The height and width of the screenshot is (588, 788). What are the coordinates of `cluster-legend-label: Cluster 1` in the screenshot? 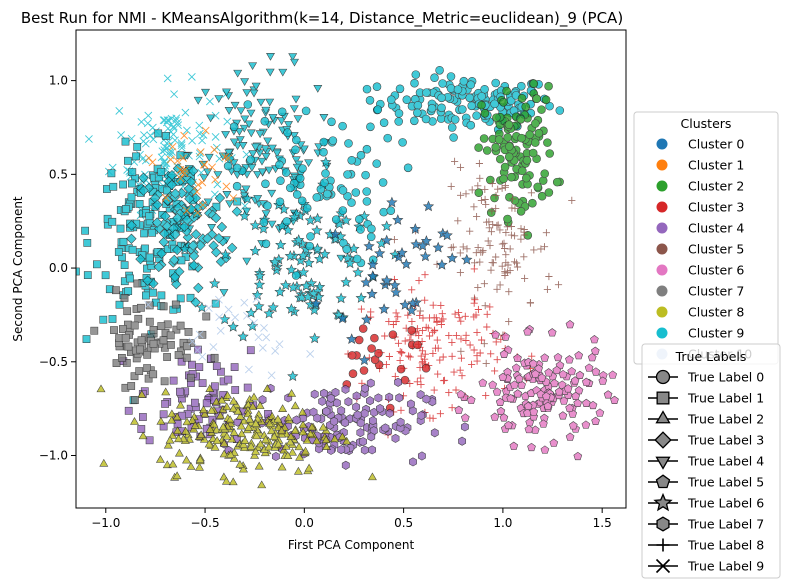 It's located at (716, 165).